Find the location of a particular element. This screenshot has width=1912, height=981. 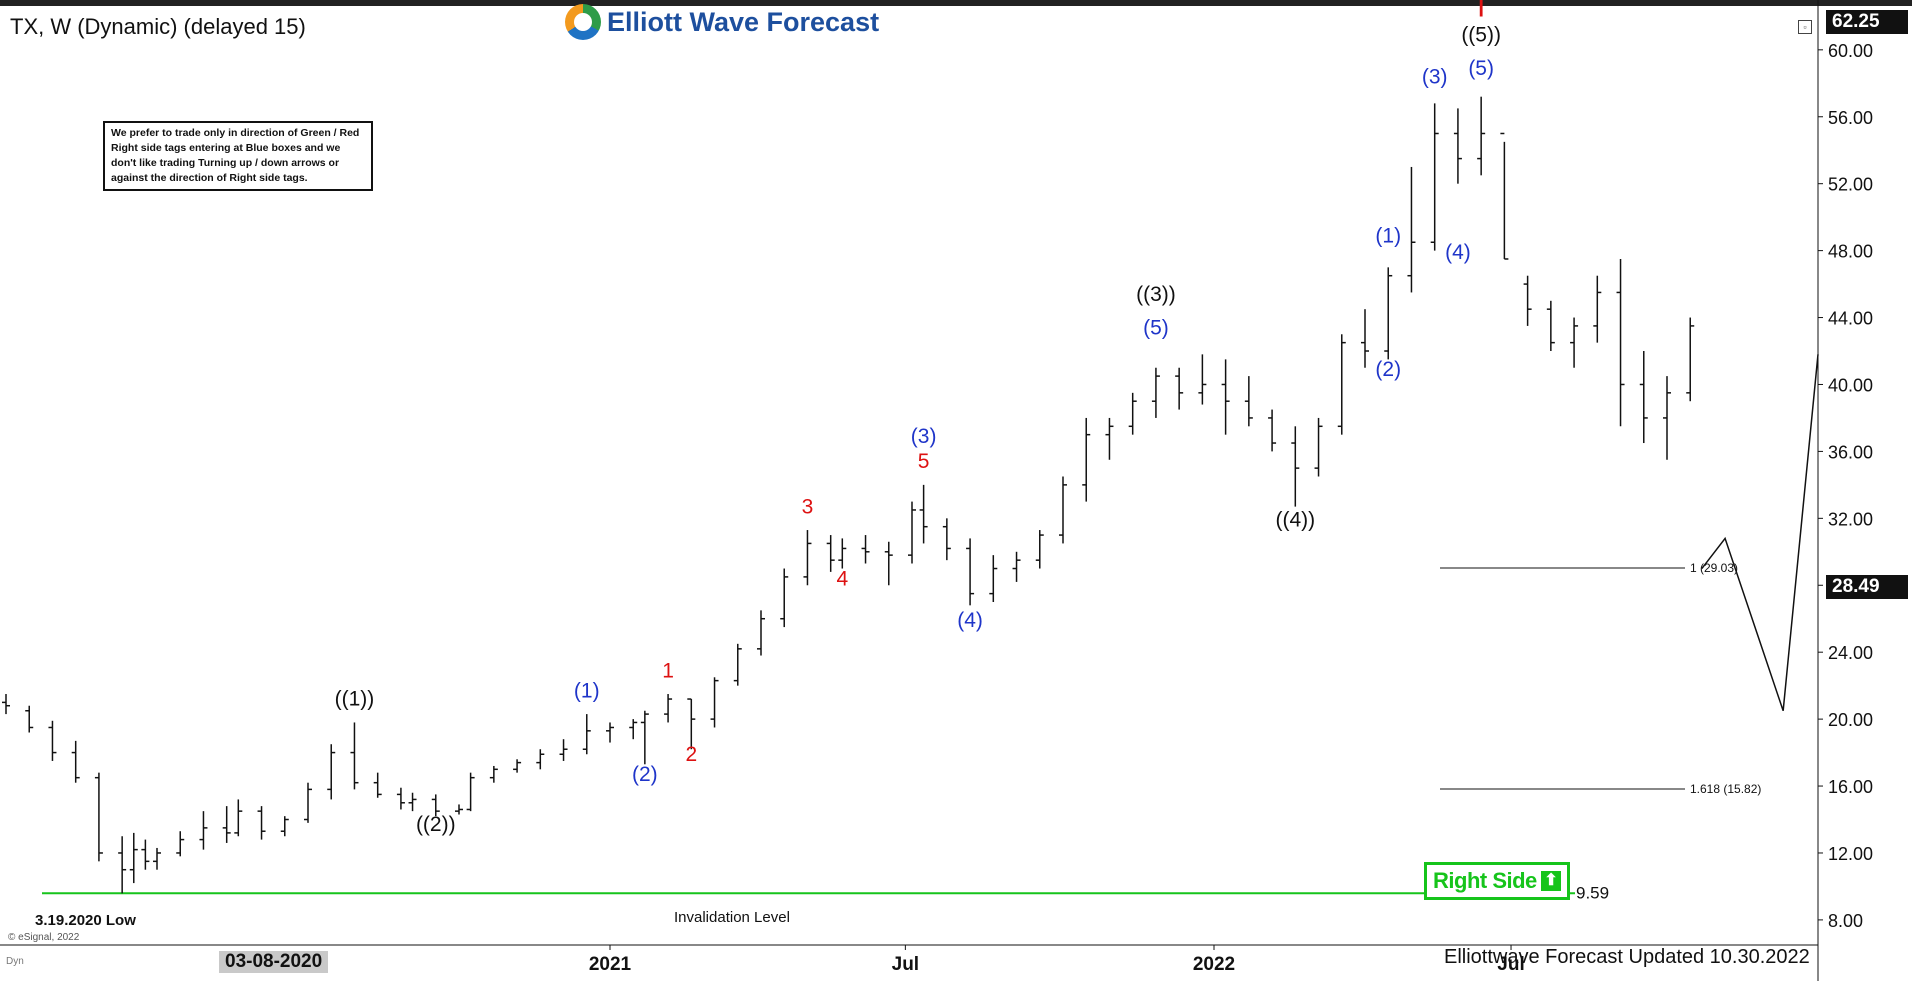

wave-label: ((4)) is located at coordinates (1295, 520).